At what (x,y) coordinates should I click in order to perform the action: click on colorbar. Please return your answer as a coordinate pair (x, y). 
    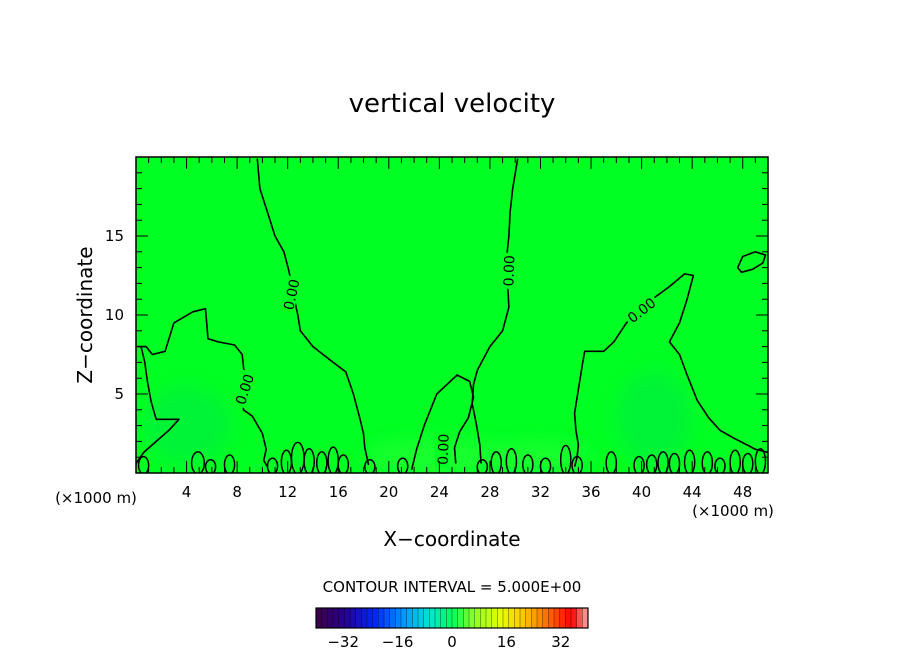
    Looking at the image, I should click on (452, 618).